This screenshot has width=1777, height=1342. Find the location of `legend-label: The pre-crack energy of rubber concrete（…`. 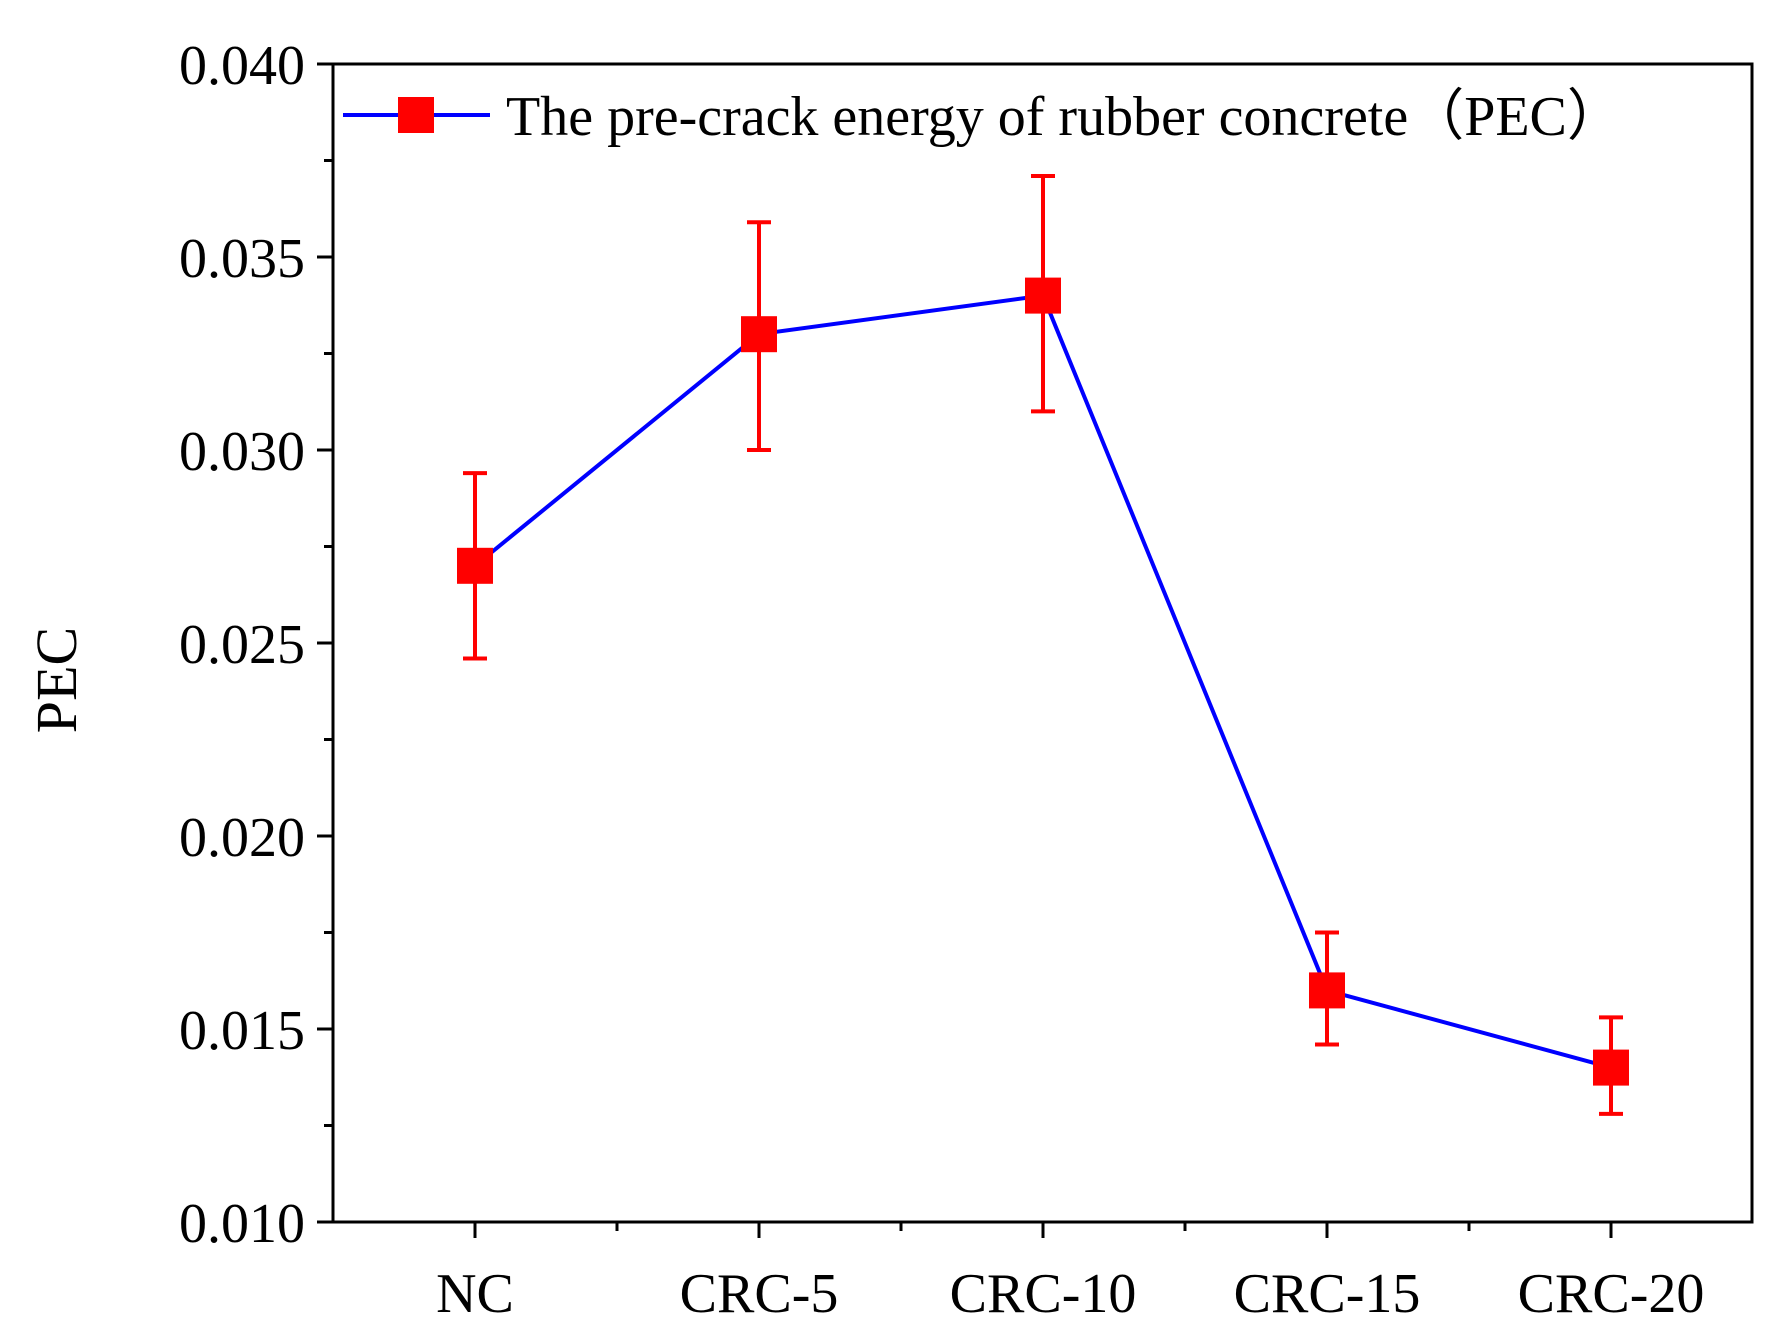

legend-label: The pre-crack energy of rubber concrete（… is located at coordinates (1064, 117).